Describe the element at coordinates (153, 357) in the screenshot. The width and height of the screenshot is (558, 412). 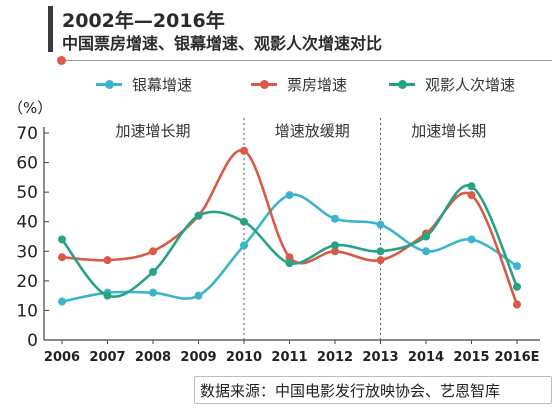
I see `x-tick-label: 2008` at that location.